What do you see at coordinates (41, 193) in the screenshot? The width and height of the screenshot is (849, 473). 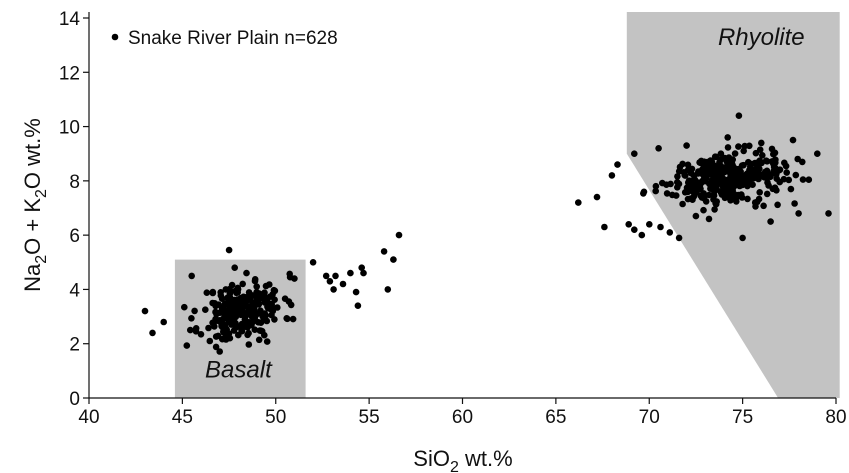 I see `y-title-sub2: 2` at bounding box center [41, 193].